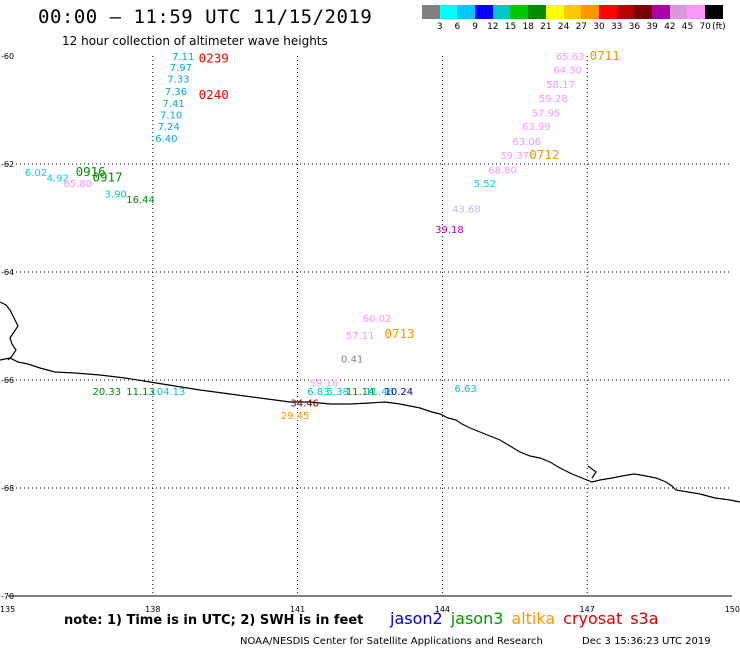 The height and width of the screenshot is (650, 740). I want to click on color-scale-label: 24, so click(563, 27).